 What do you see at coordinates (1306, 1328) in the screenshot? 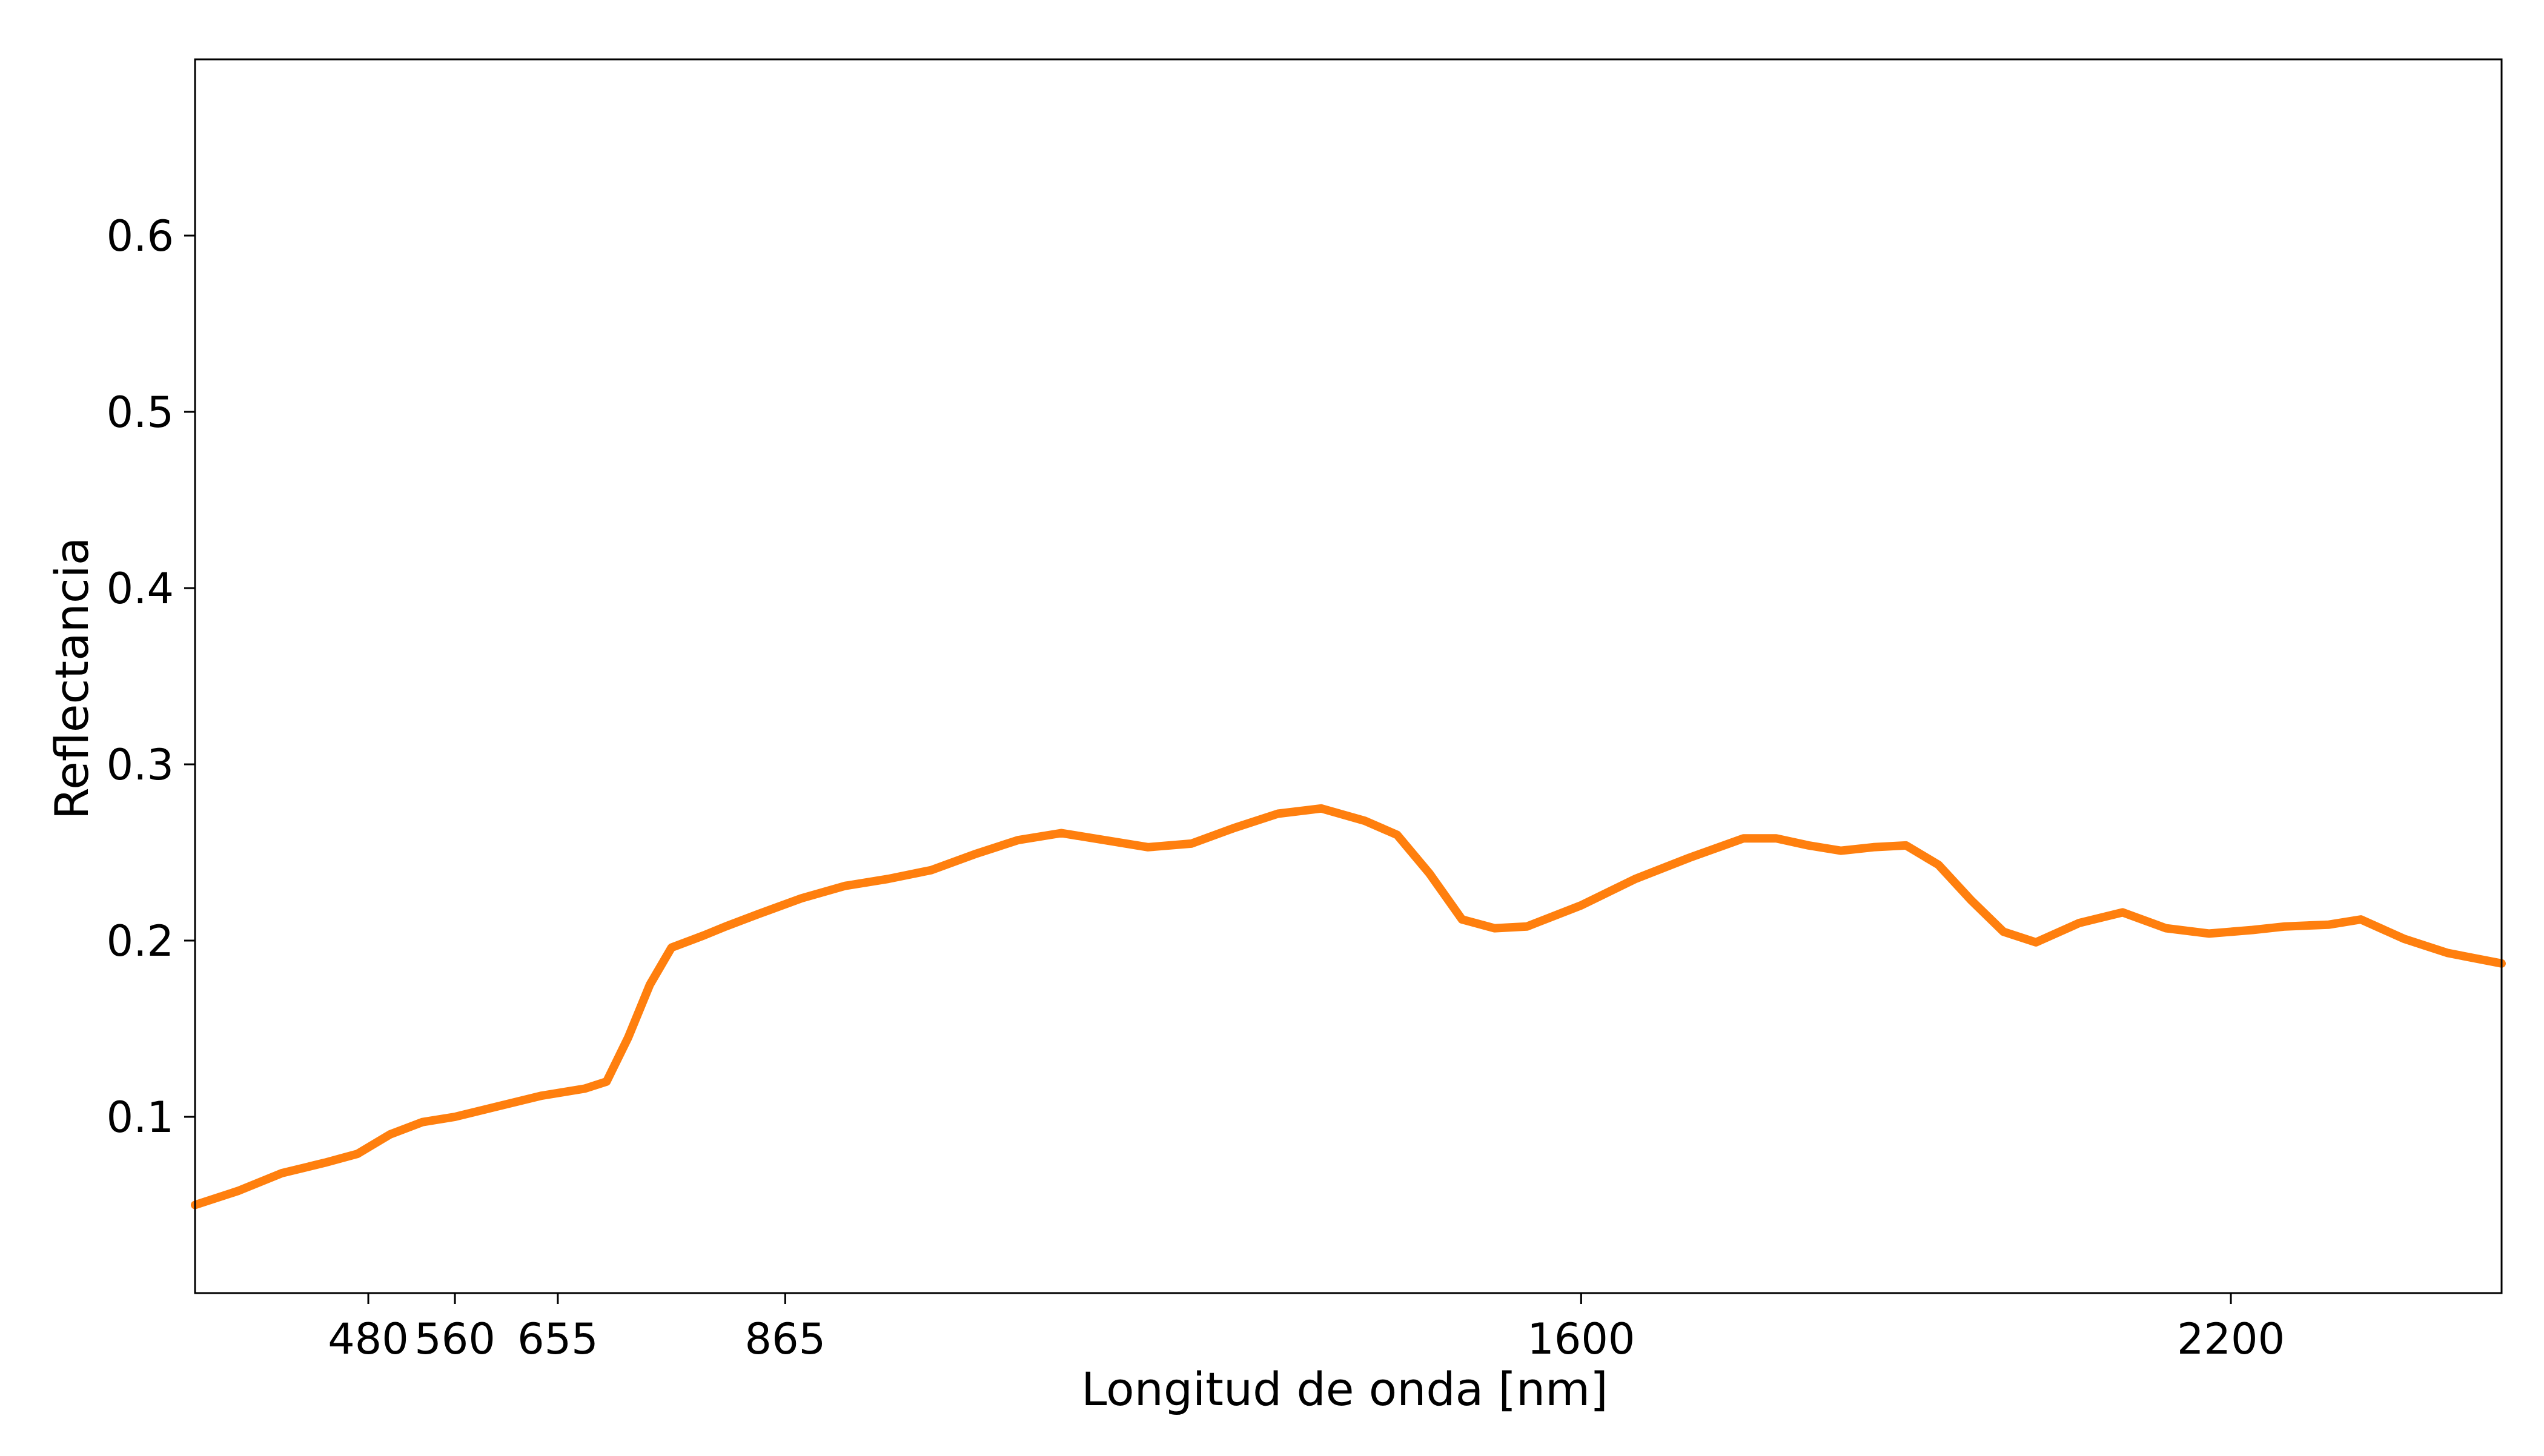
I see `x-axis-ticks: 480 560 655 865 1600 2200` at bounding box center [1306, 1328].